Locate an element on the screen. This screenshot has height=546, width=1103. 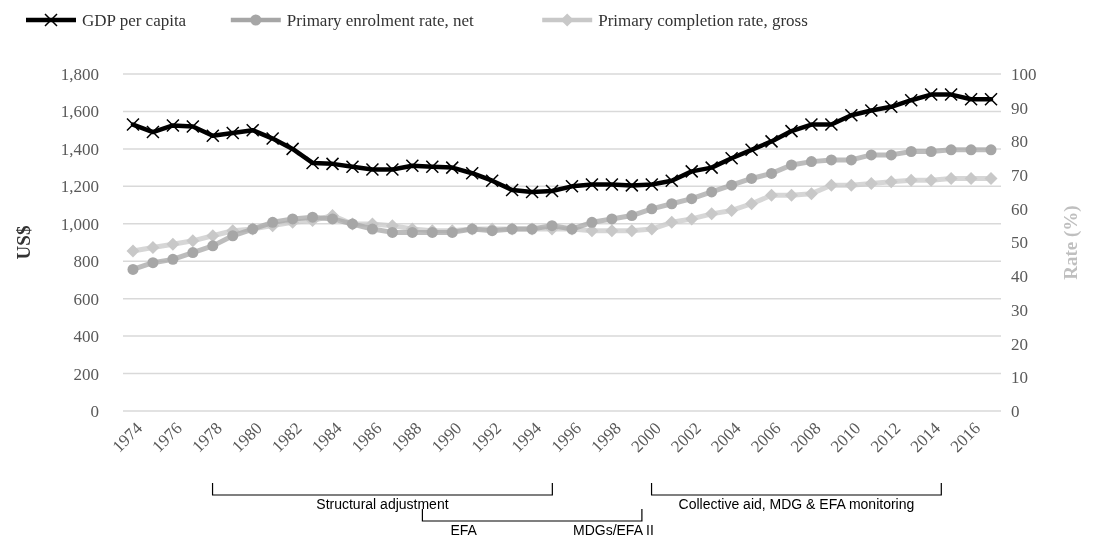
y-tick-label: 1,800 is located at coordinates (79, 74).